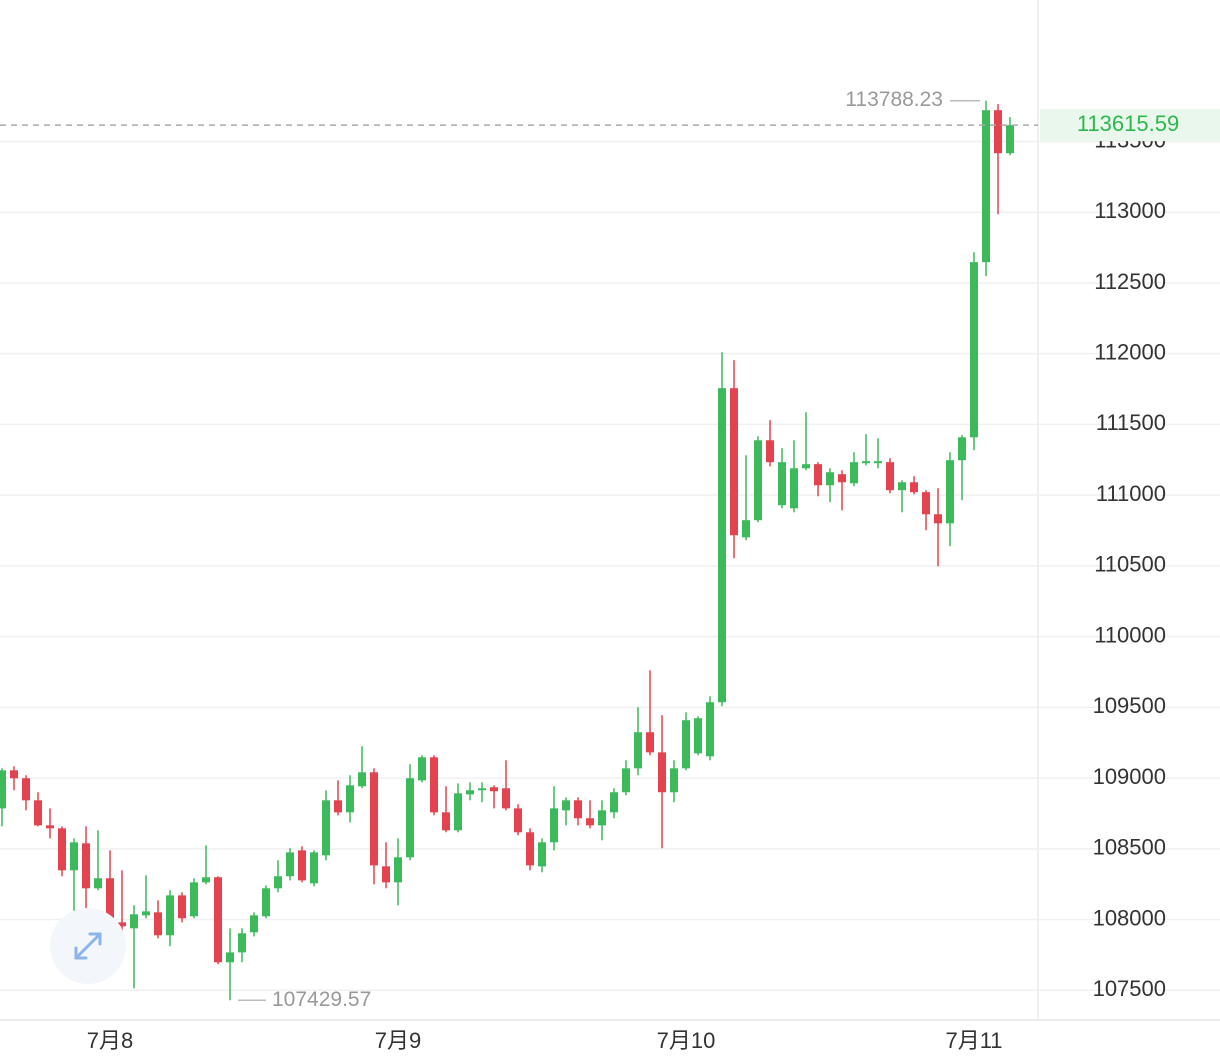  I want to click on expand-button, so click(88, 946).